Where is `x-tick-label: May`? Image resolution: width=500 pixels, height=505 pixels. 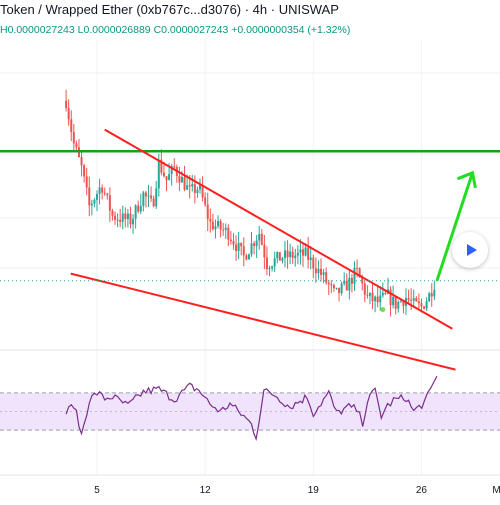 x-tick-label: May is located at coordinates (496, 490).